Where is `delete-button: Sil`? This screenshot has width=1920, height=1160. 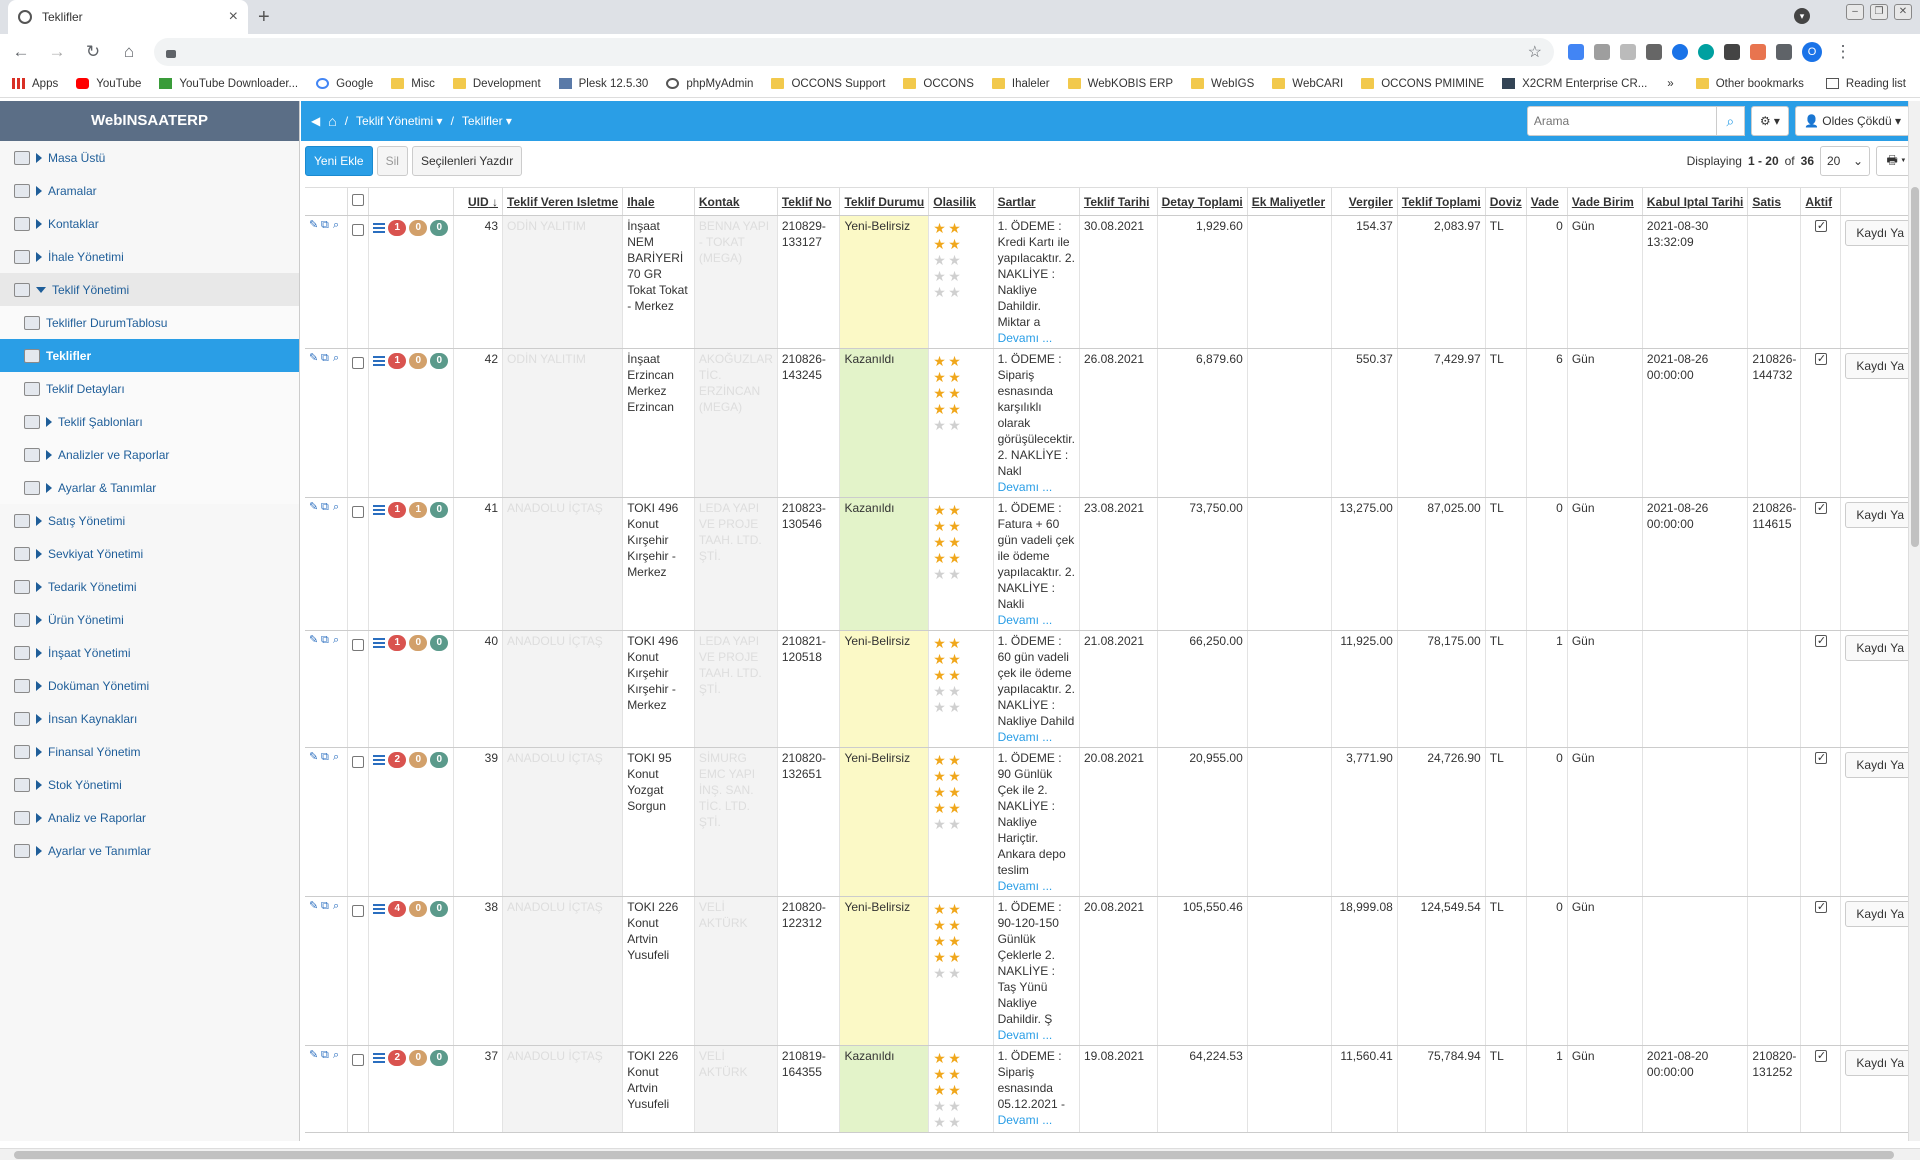 delete-button: Sil is located at coordinates (392, 161).